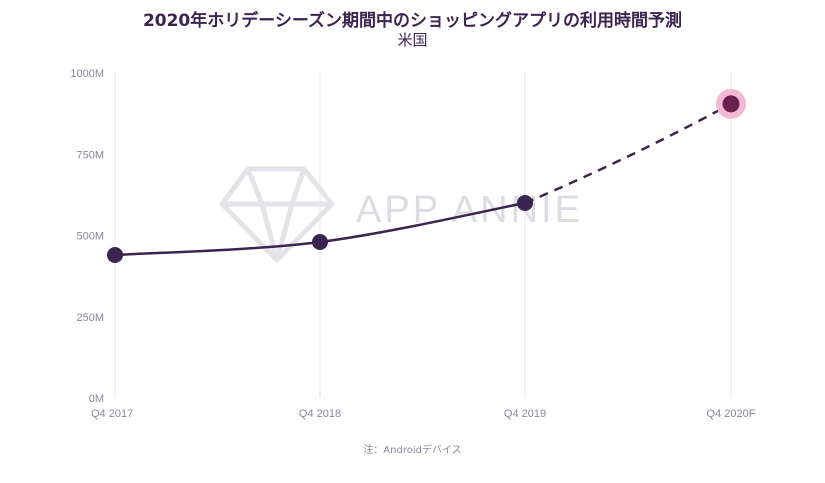 This screenshot has height=483, width=825. What do you see at coordinates (525, 414) in the screenshot?
I see `x-tick-label: Q4 2019` at bounding box center [525, 414].